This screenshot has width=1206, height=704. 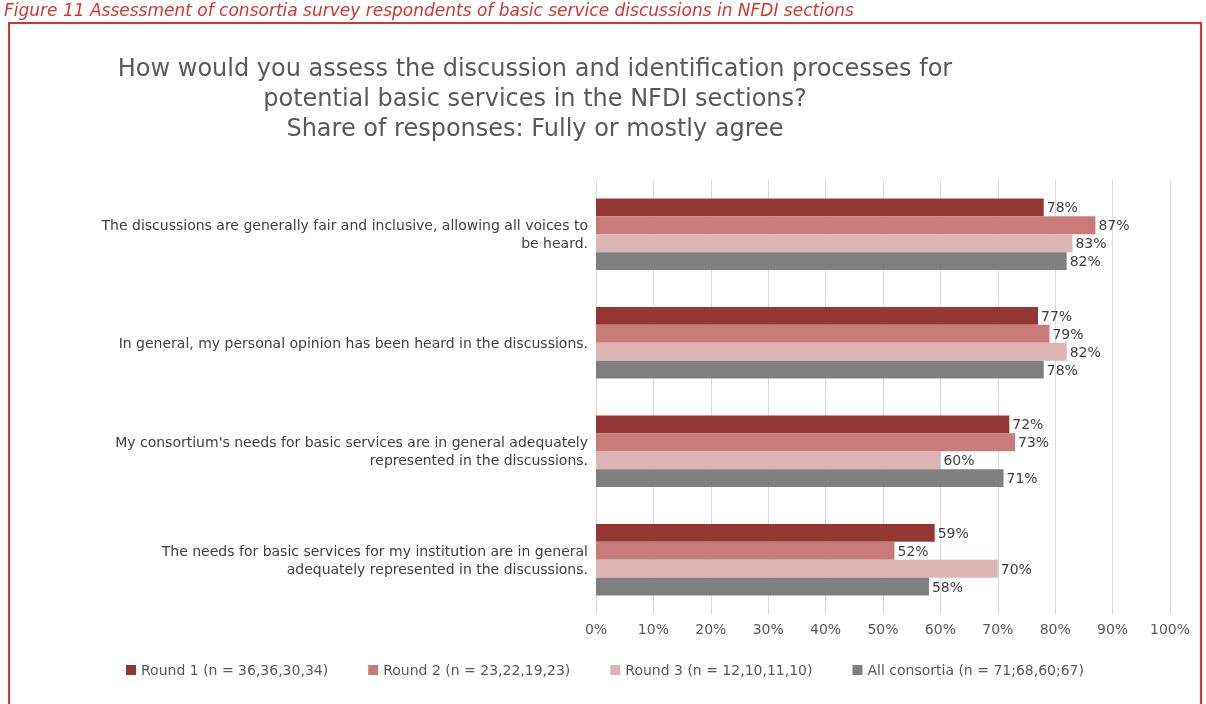 I want to click on x-tick-label: 0%, so click(x=596, y=629).